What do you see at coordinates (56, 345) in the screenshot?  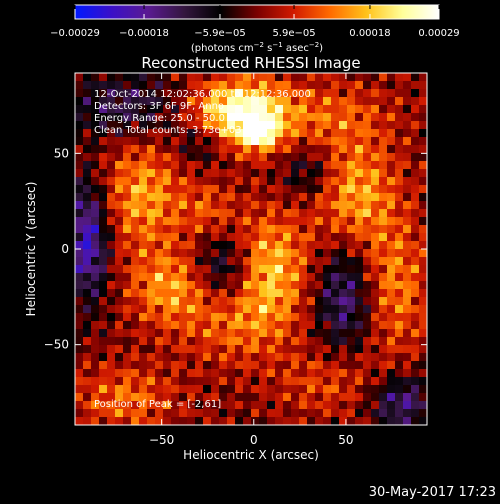 I see `y-tick-label: −50` at bounding box center [56, 345].